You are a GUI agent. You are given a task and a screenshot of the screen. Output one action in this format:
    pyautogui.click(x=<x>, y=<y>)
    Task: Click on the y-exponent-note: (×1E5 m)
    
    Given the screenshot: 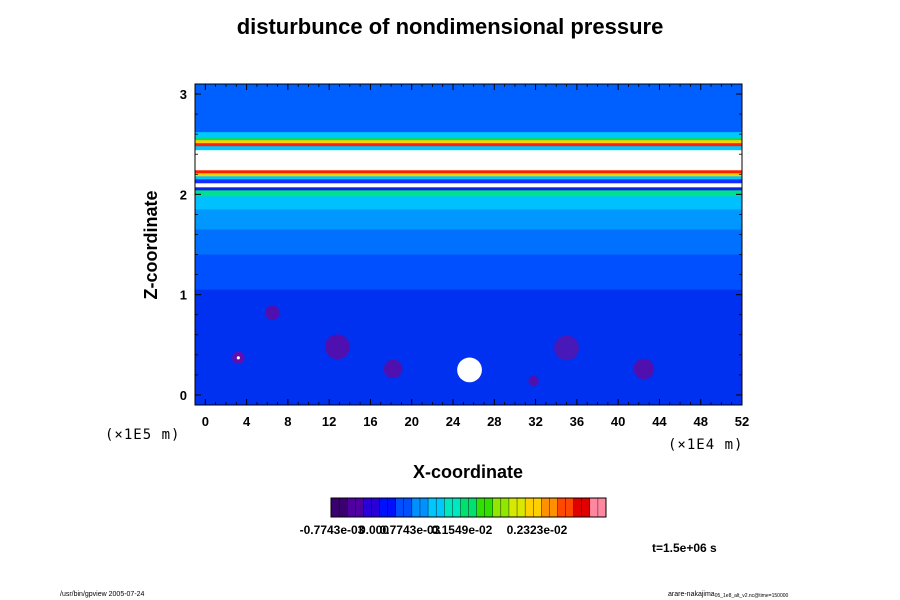 What is the action you would take?
    pyautogui.click(x=142, y=435)
    